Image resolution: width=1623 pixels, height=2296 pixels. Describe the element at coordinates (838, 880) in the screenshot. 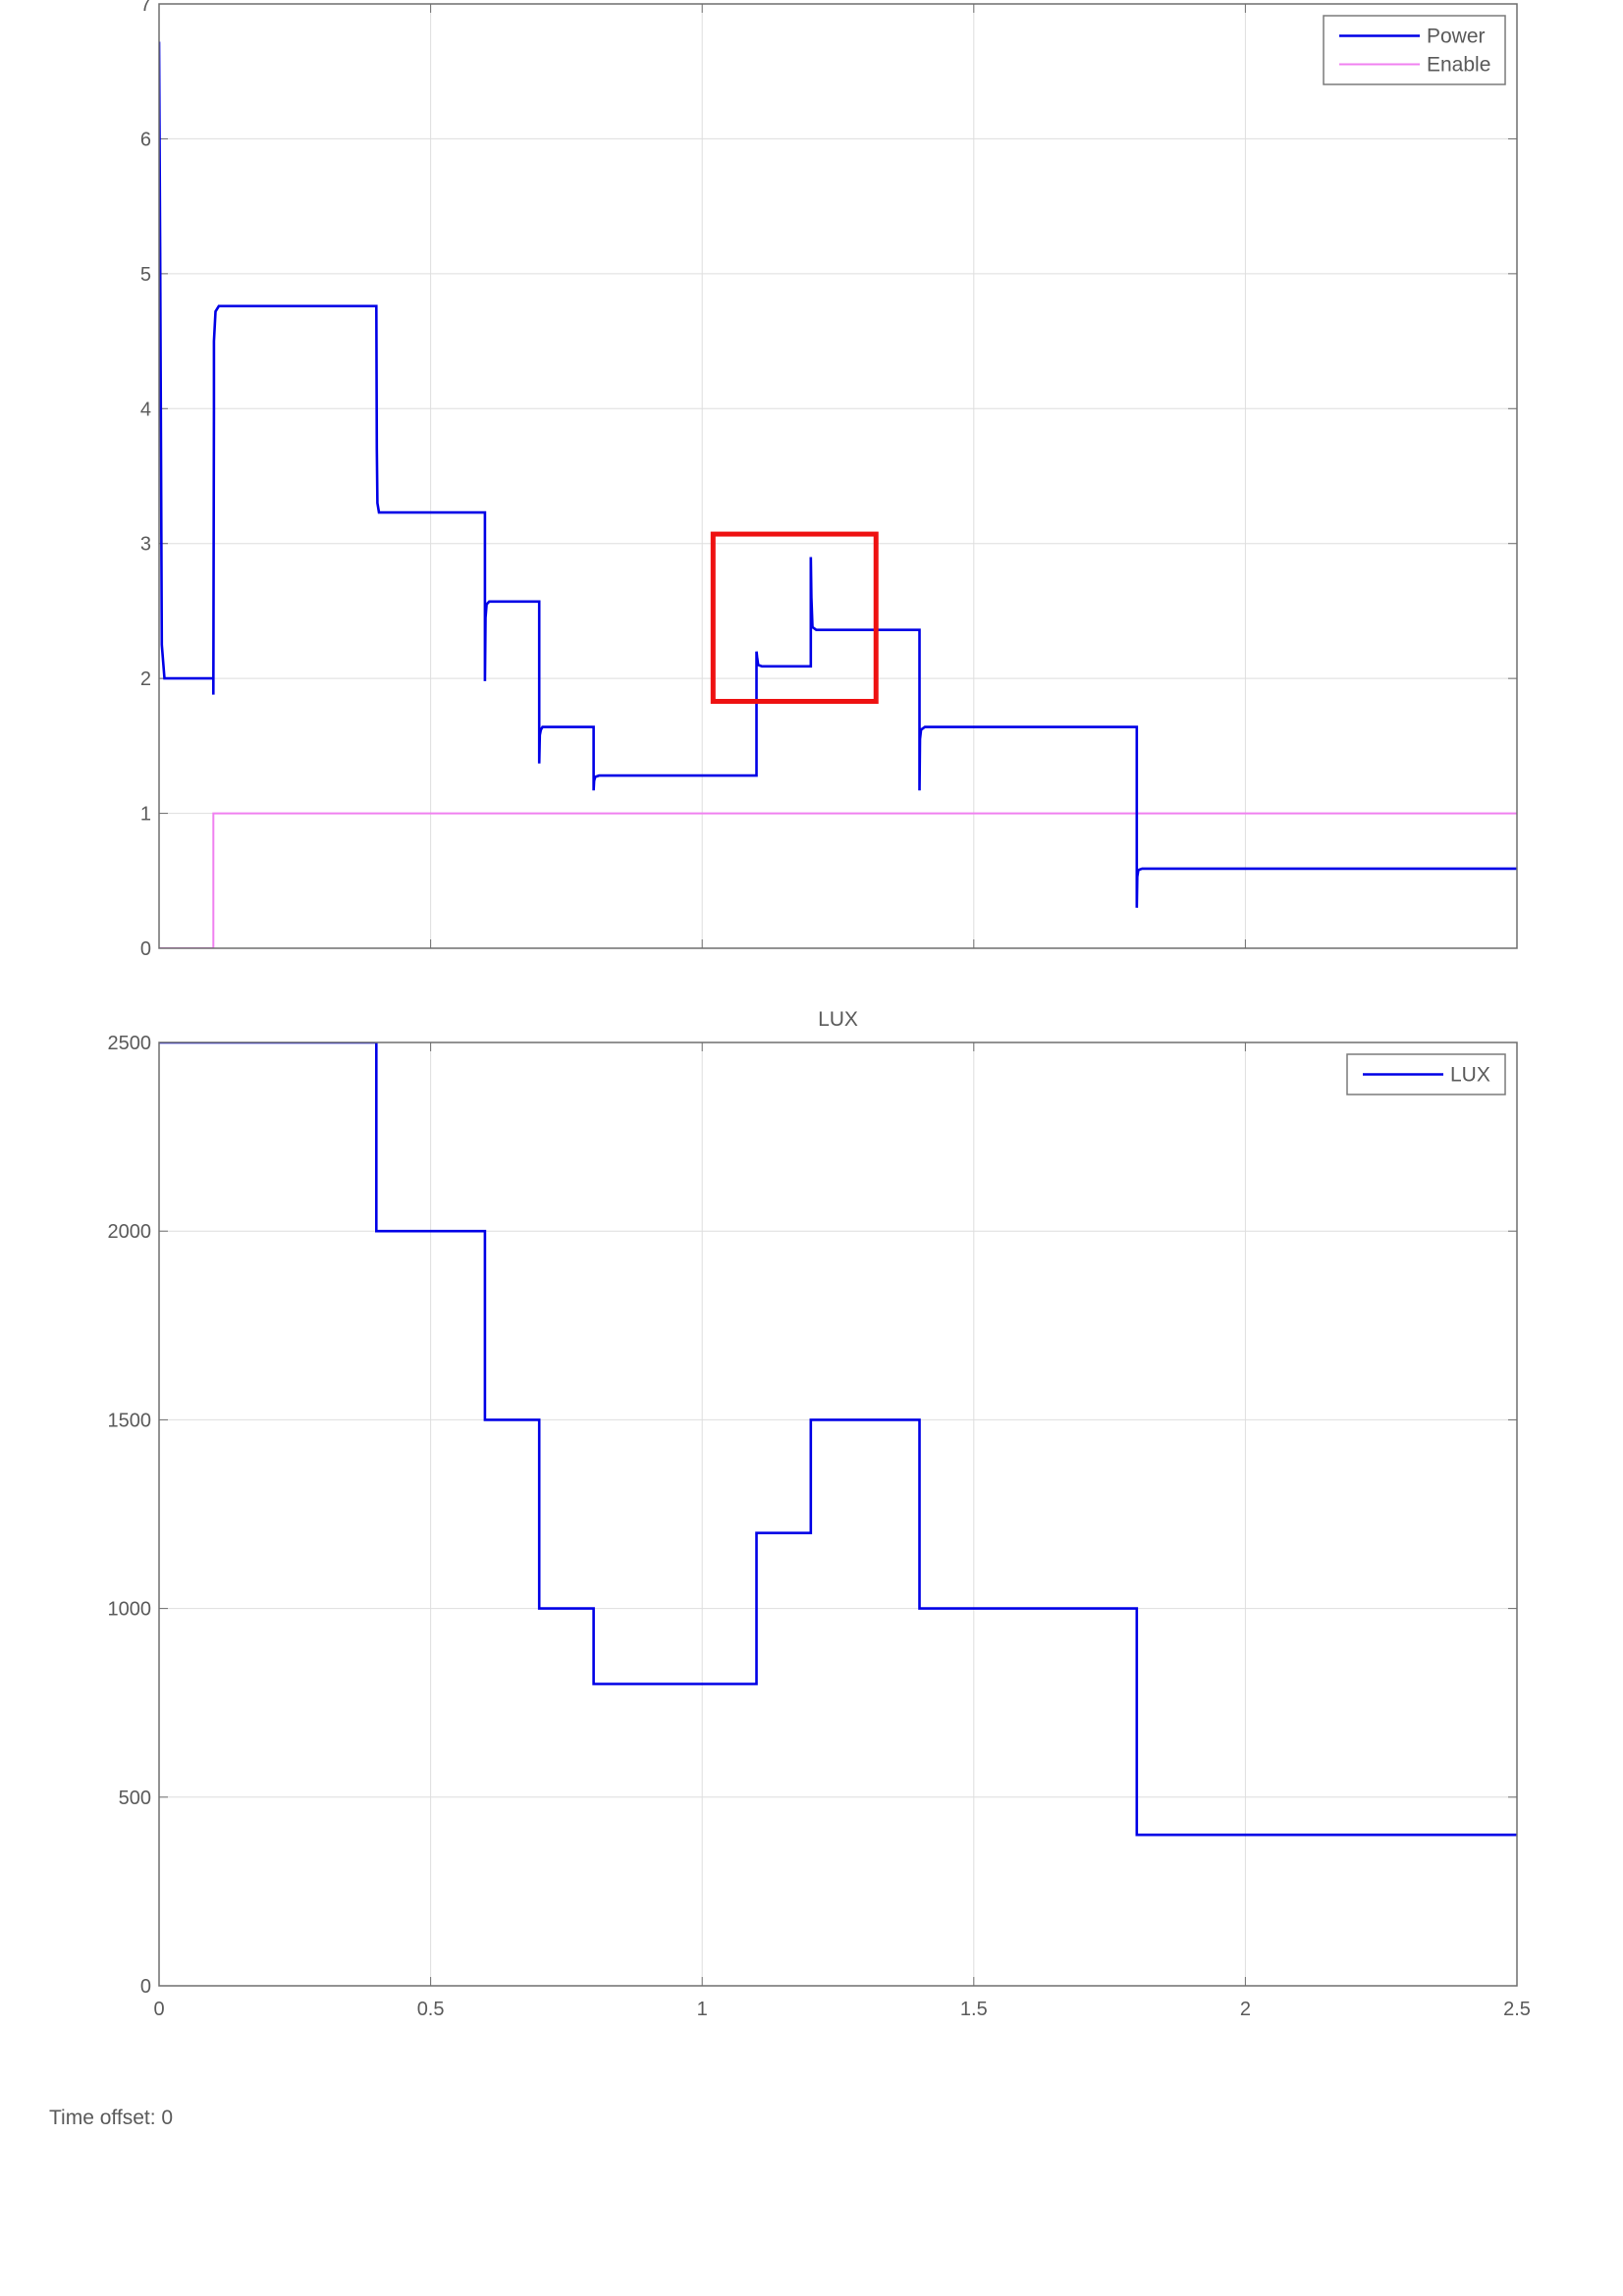

I see `series-line-enable` at that location.